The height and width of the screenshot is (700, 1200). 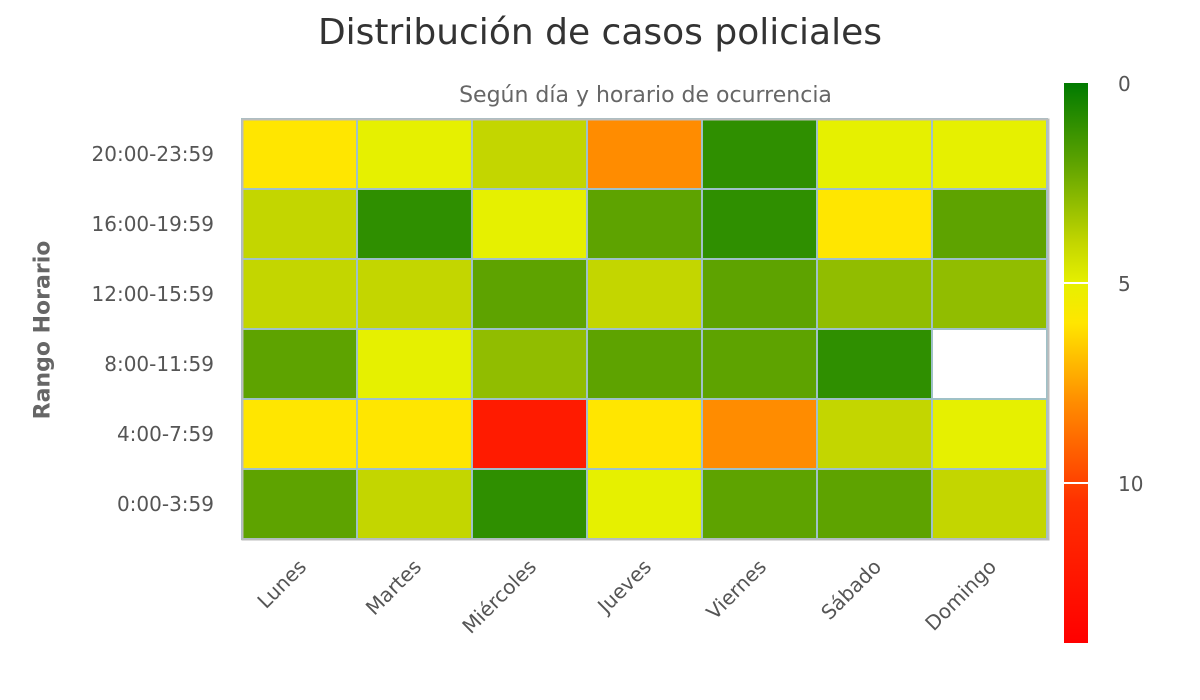 What do you see at coordinates (736, 590) in the screenshot?
I see `x-tick-label: Viernes` at bounding box center [736, 590].